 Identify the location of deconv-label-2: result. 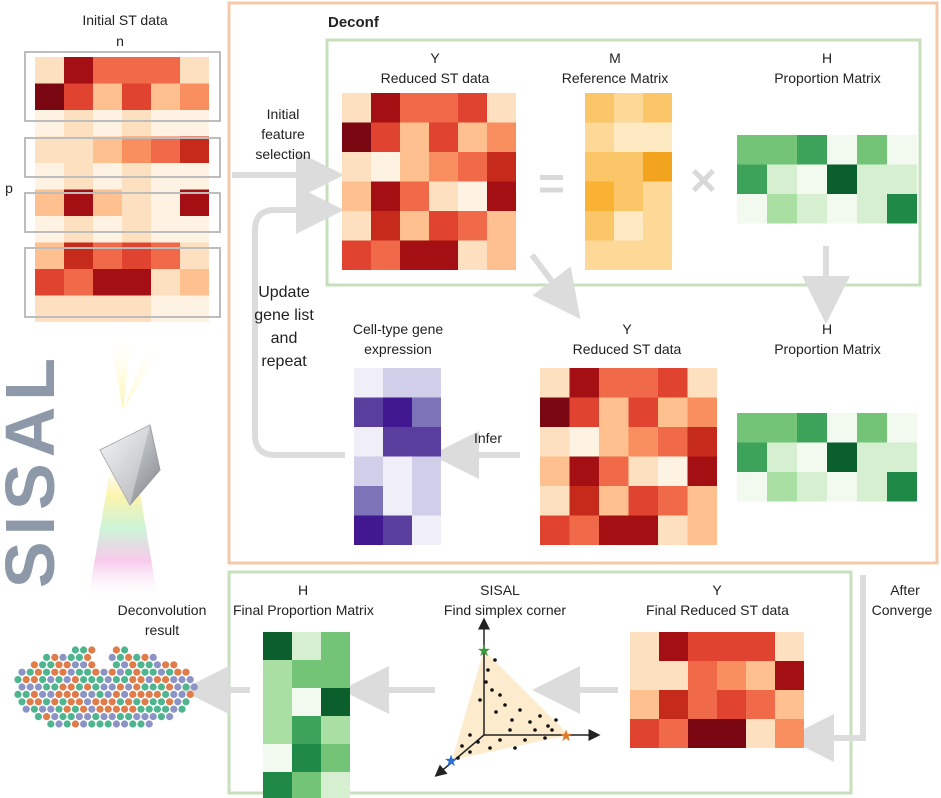
(162, 630).